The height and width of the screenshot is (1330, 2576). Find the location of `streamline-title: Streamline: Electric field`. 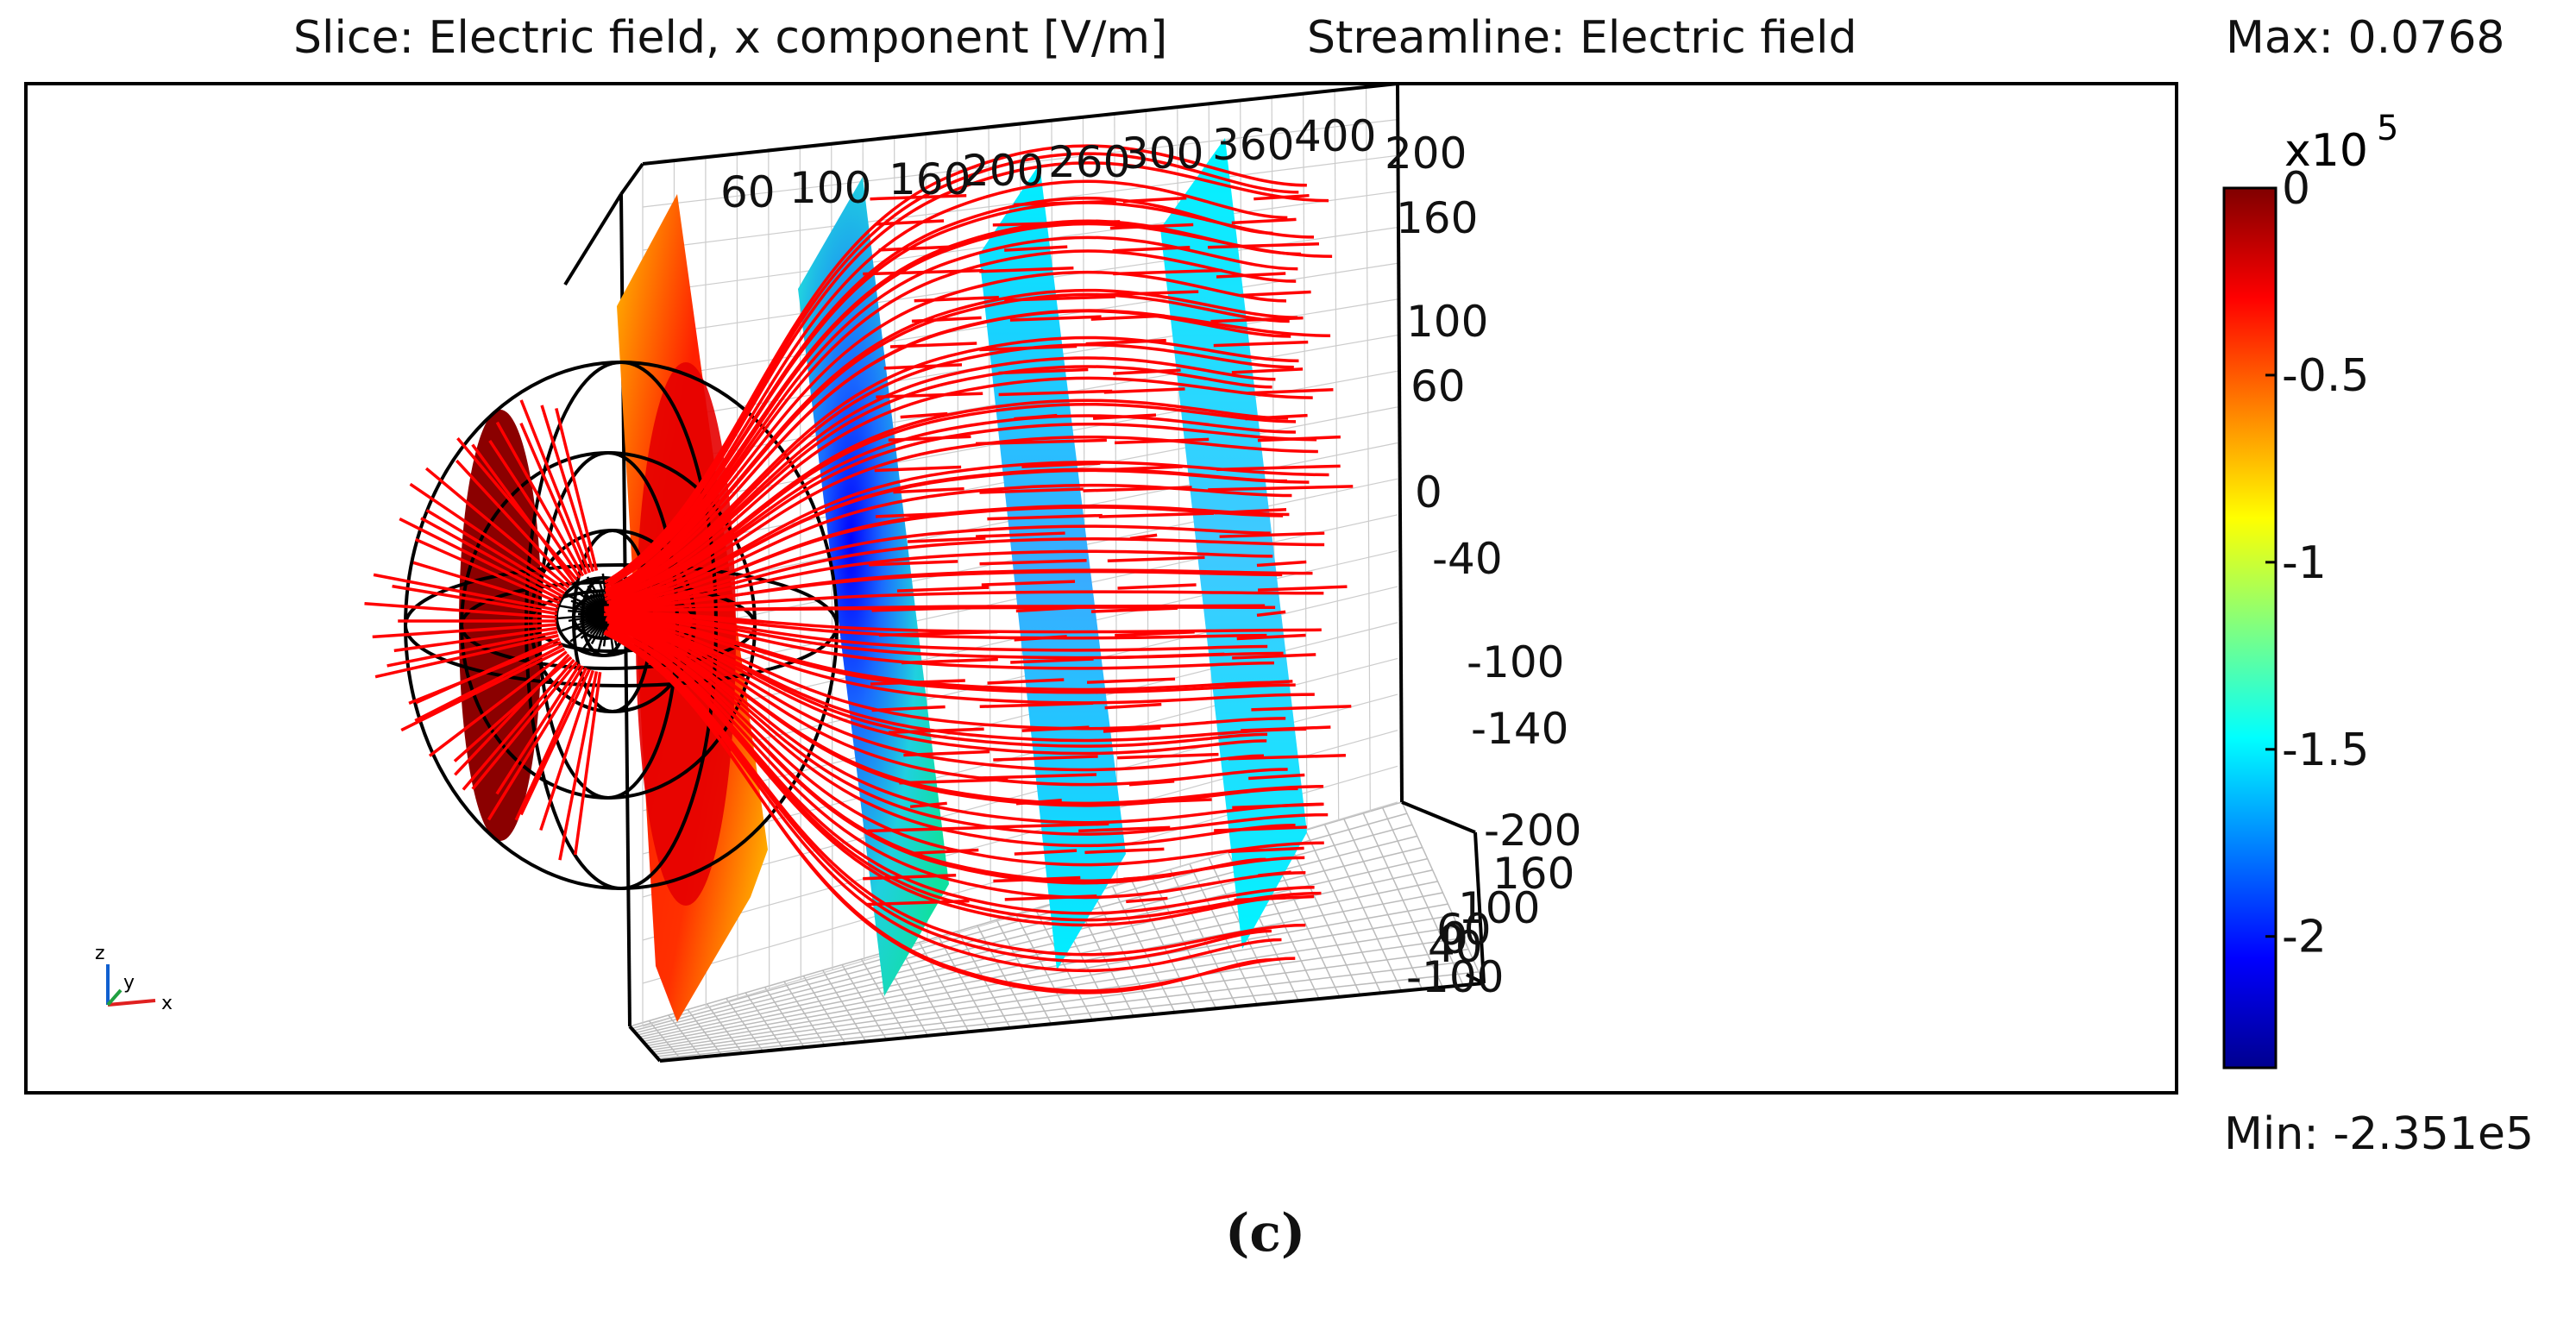

streamline-title: Streamline: Electric field is located at coordinates (1582, 38).